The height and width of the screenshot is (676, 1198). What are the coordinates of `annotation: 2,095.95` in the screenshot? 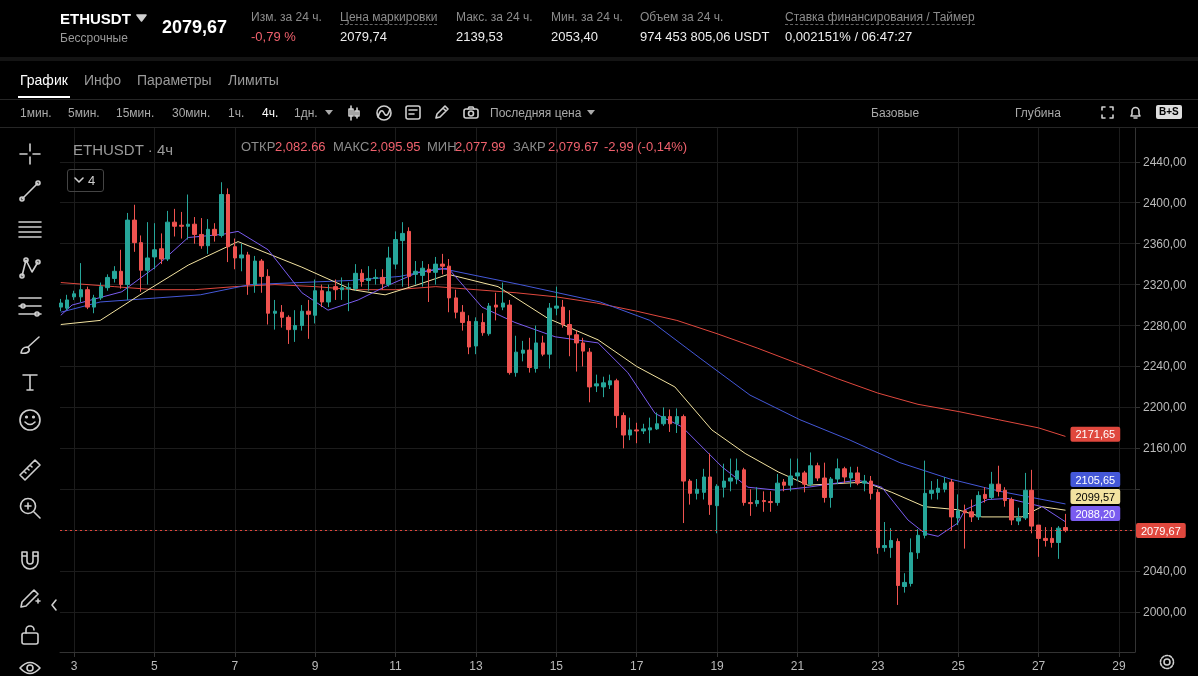 It's located at (395, 147).